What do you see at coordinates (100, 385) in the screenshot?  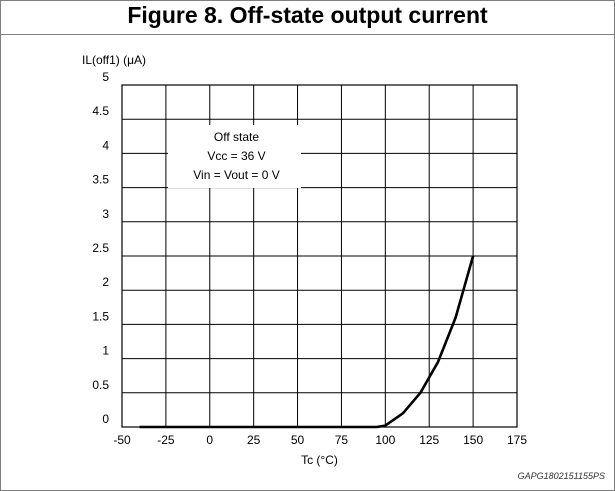 I see `y-tick-label: 0.5` at bounding box center [100, 385].